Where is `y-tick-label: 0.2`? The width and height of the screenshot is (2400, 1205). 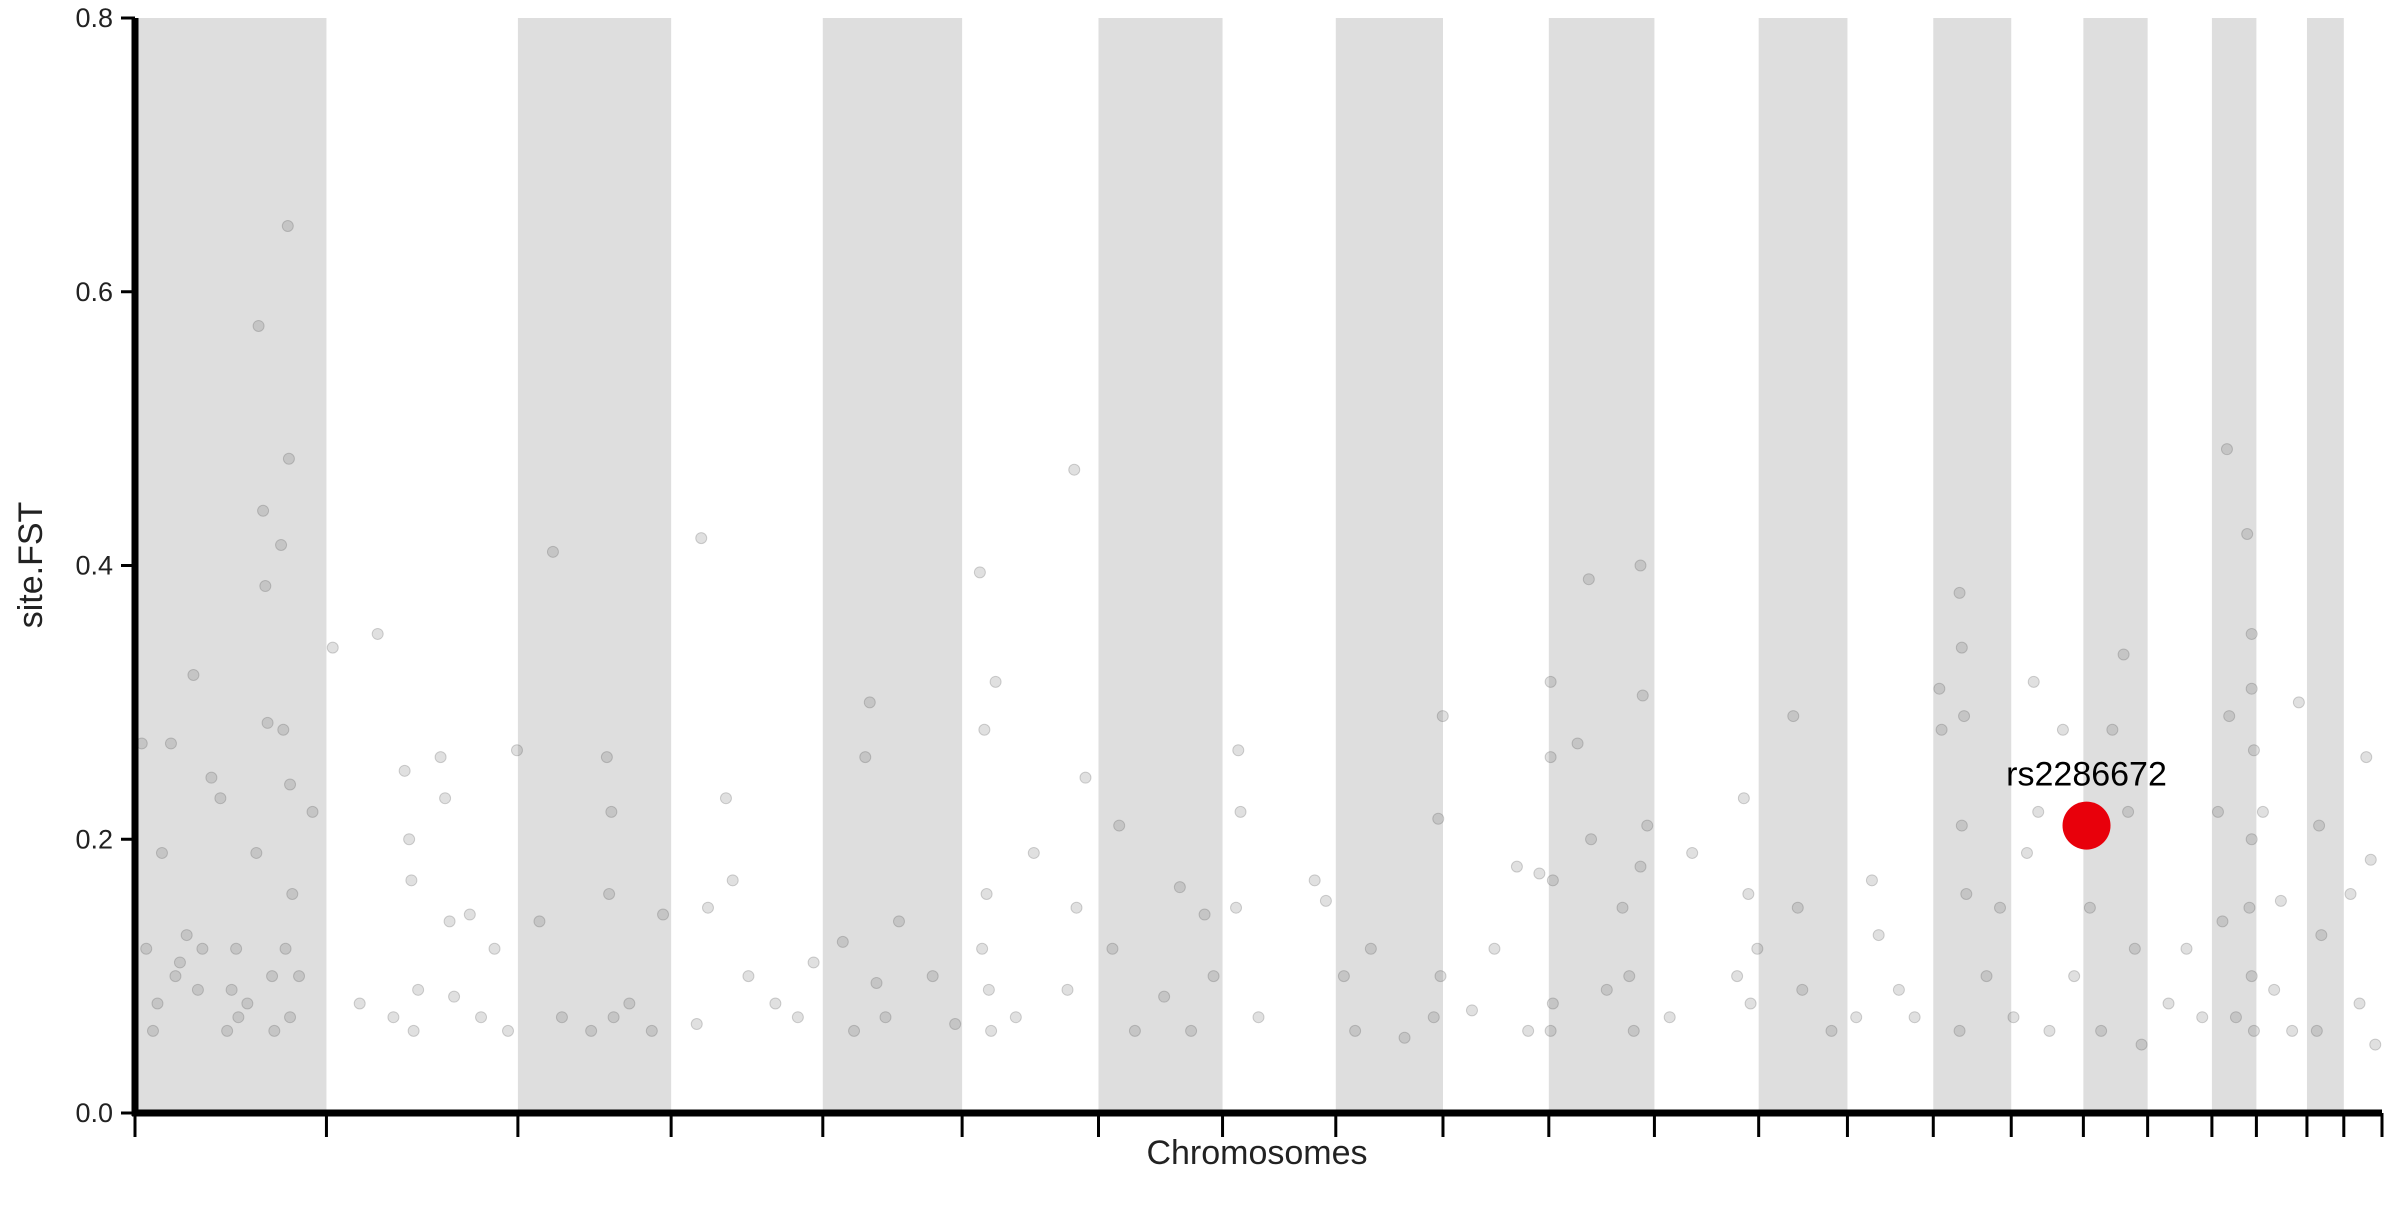
y-tick-label: 0.2 is located at coordinates (94, 839).